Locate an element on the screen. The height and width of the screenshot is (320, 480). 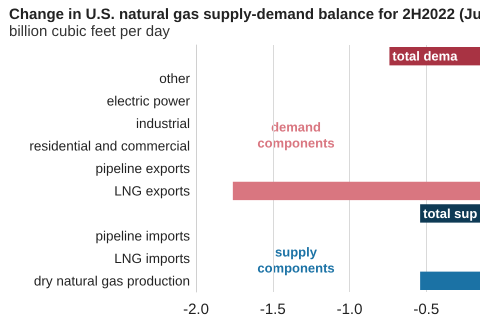
y-tick-label: pipeline exports is located at coordinates (142, 168).